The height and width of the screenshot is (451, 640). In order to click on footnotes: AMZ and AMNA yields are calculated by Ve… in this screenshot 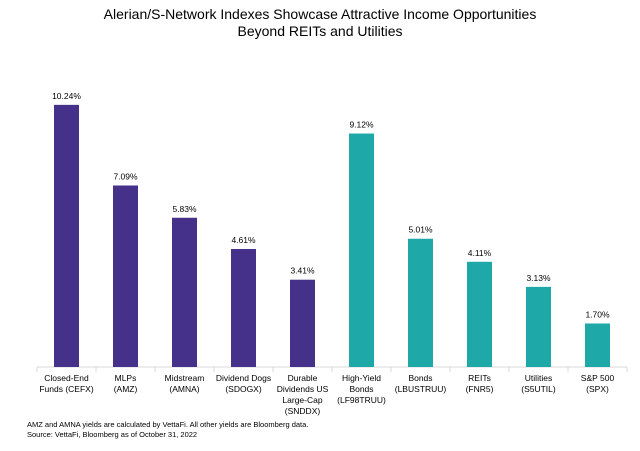, I will do `click(167, 430)`.